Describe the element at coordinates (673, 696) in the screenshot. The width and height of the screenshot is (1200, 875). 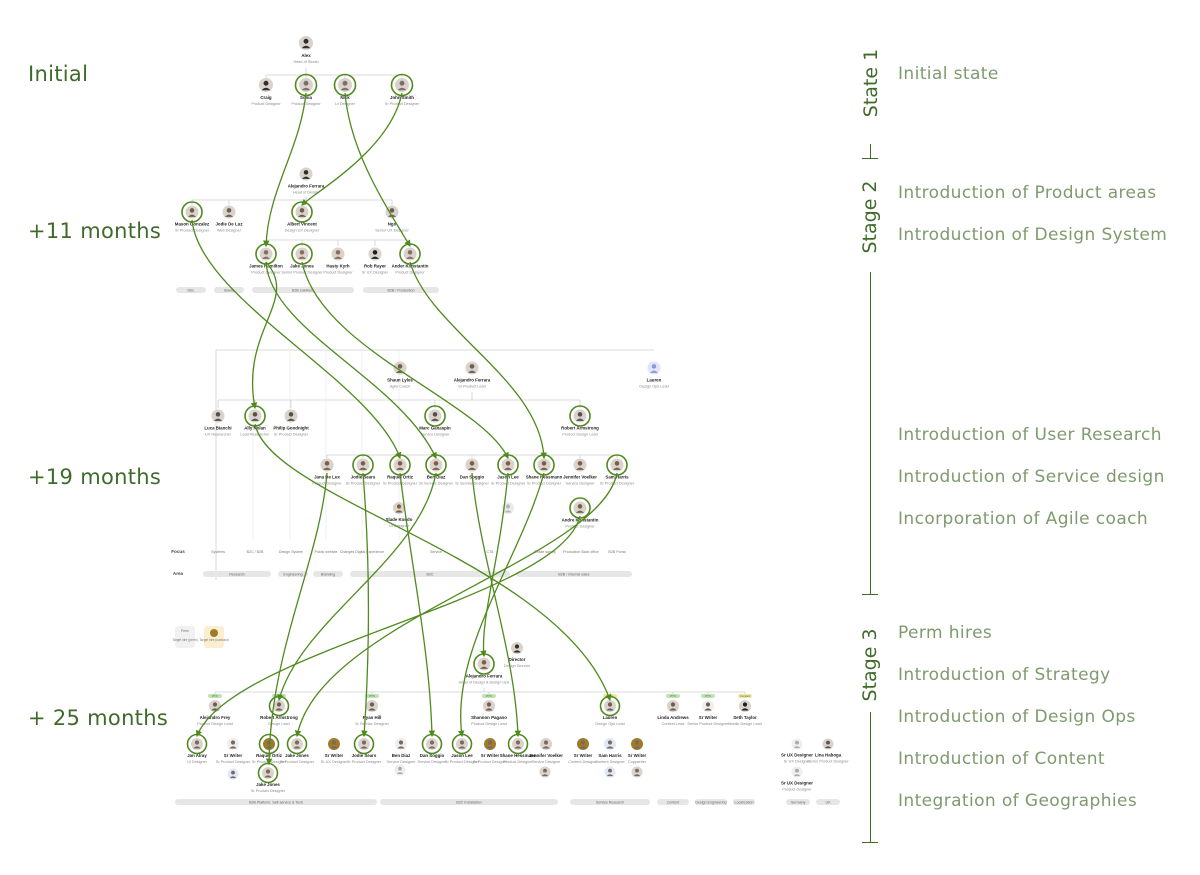
I see `org25-badge` at that location.